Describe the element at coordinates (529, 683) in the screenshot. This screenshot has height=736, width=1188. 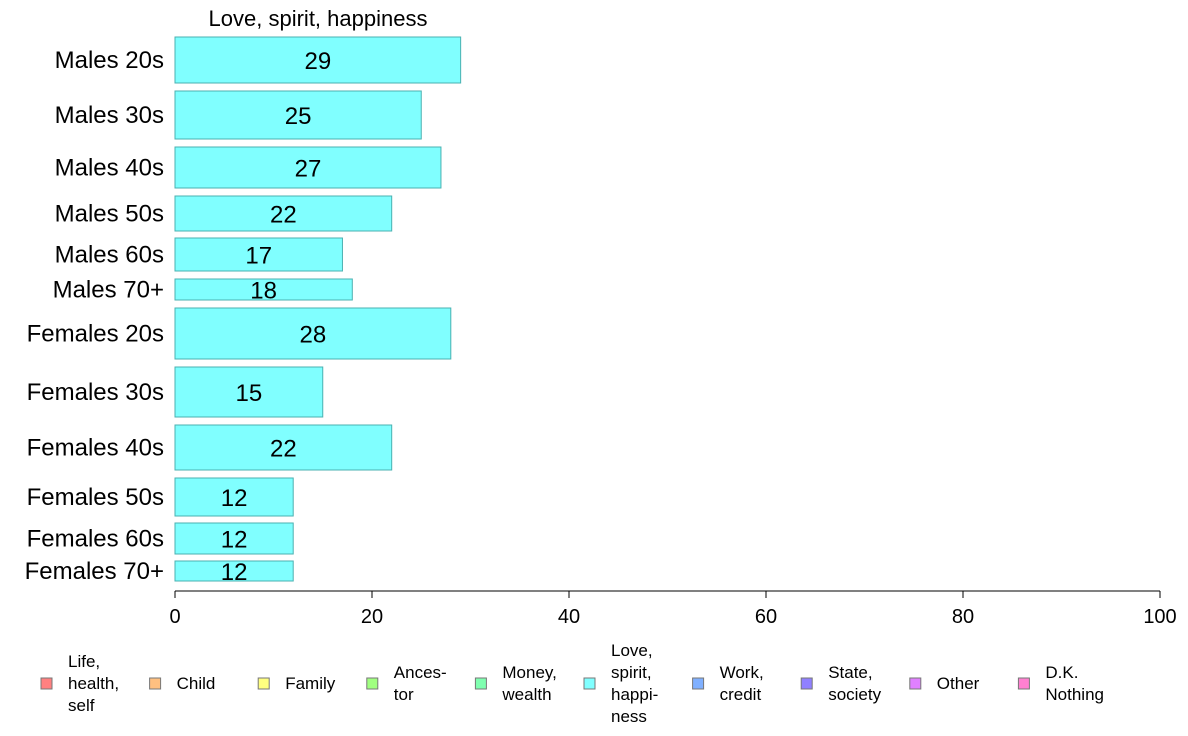
I see `legend-label: Money, wealth` at that location.